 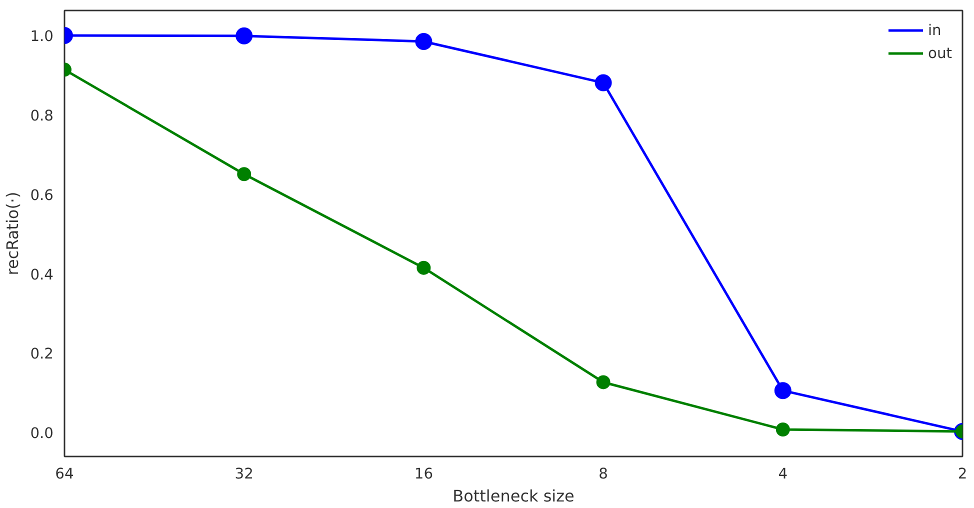 I want to click on y-tick-label: 0.0, so click(x=42, y=433).